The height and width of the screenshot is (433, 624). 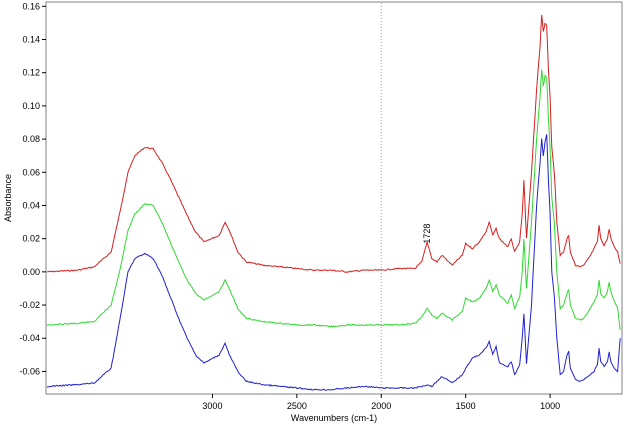 What do you see at coordinates (29, 371) in the screenshot?
I see `y-tick-label: -0.06` at bounding box center [29, 371].